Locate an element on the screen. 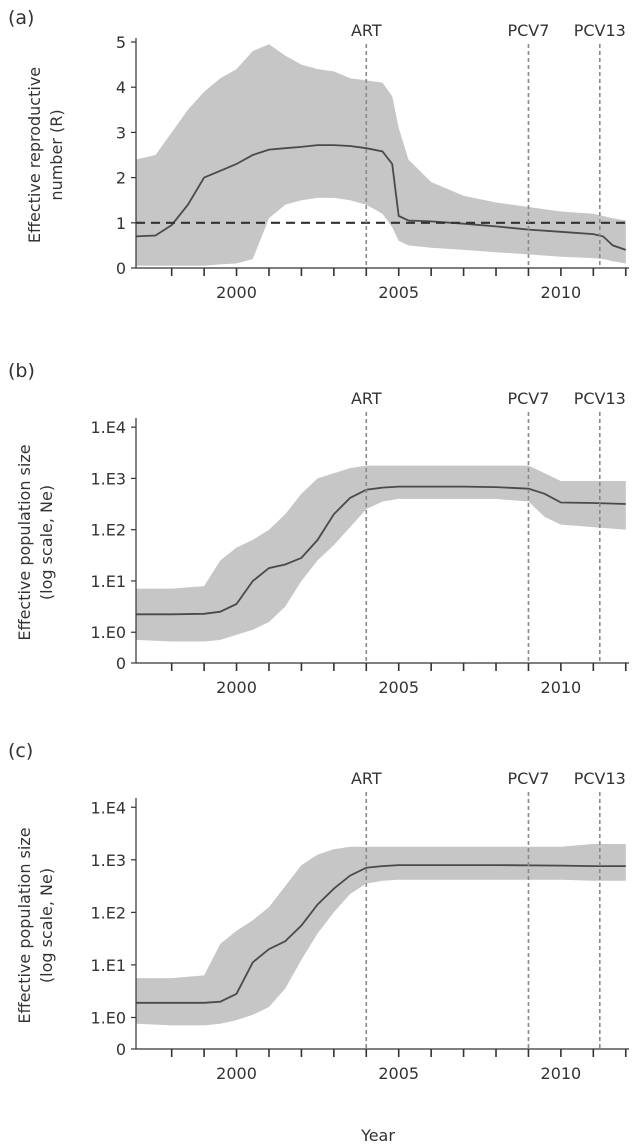 The height and width of the screenshot is (1148, 633). y-axis-title-line: number (R) is located at coordinates (56, 154).